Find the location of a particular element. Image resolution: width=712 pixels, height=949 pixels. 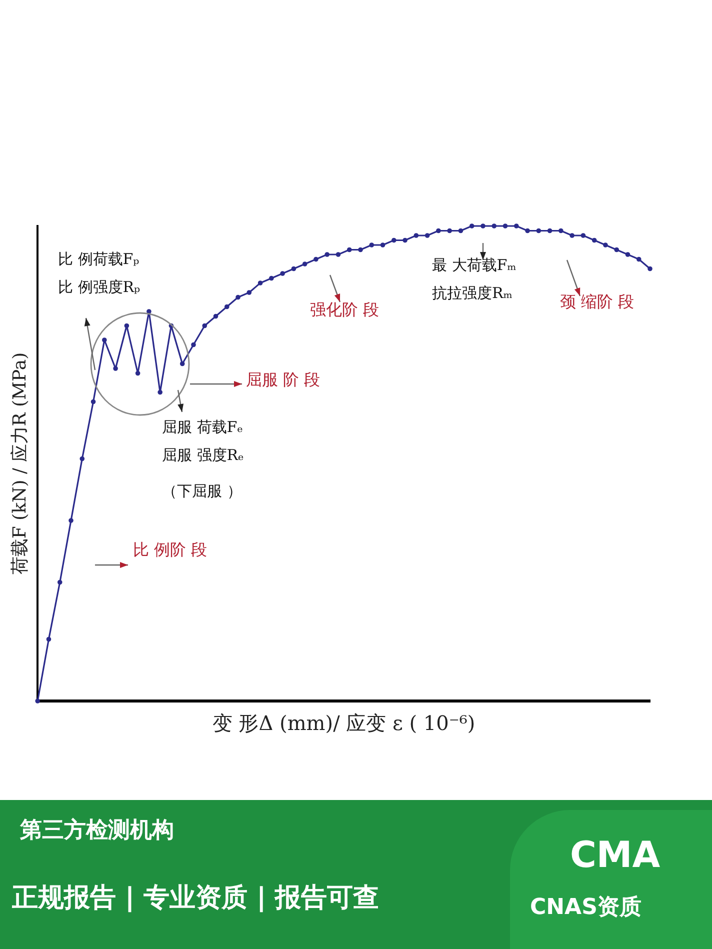

annotation: 比 例强度Rₚ is located at coordinates (99, 287).